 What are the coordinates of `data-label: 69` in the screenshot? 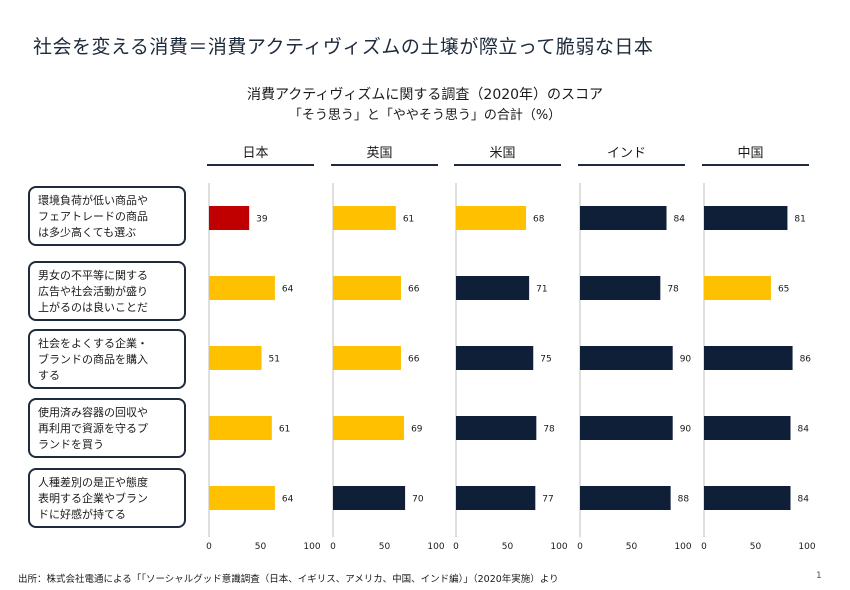 It's located at (417, 430).